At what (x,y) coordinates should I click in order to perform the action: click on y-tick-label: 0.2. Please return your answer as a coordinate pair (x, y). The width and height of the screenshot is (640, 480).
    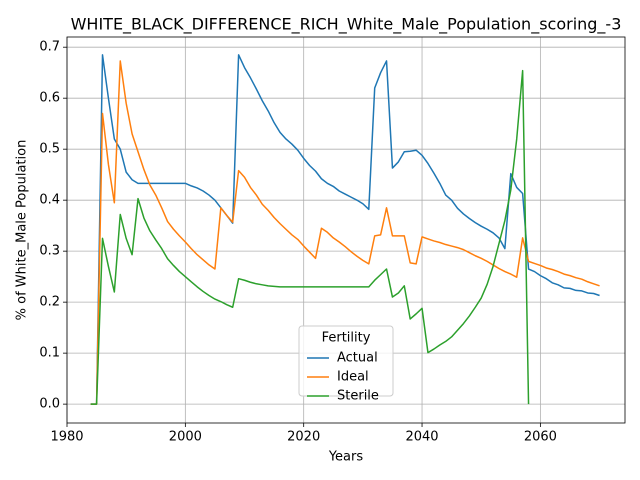
    Looking at the image, I should click on (49, 302).